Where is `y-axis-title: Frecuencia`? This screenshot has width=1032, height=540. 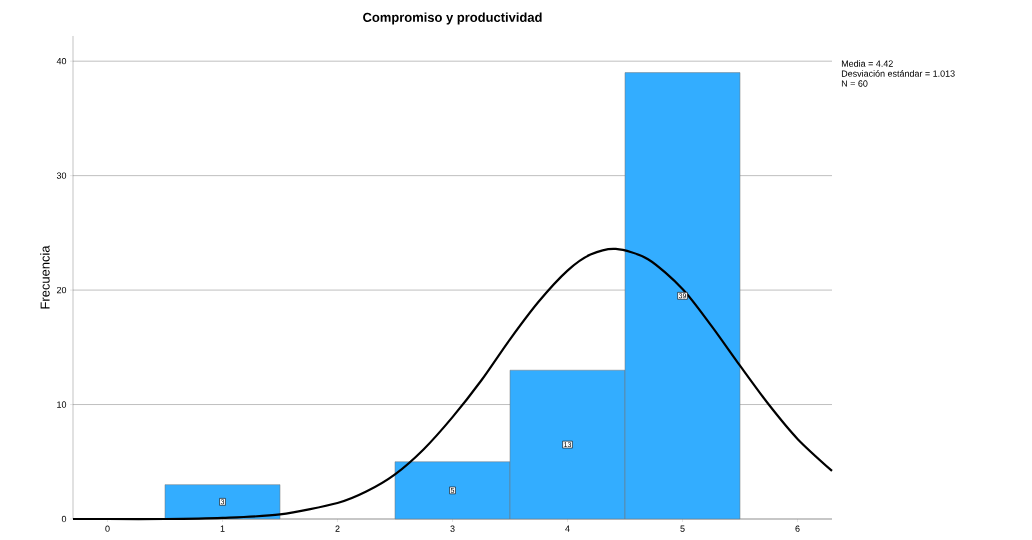
y-axis-title: Frecuencia is located at coordinates (45, 277).